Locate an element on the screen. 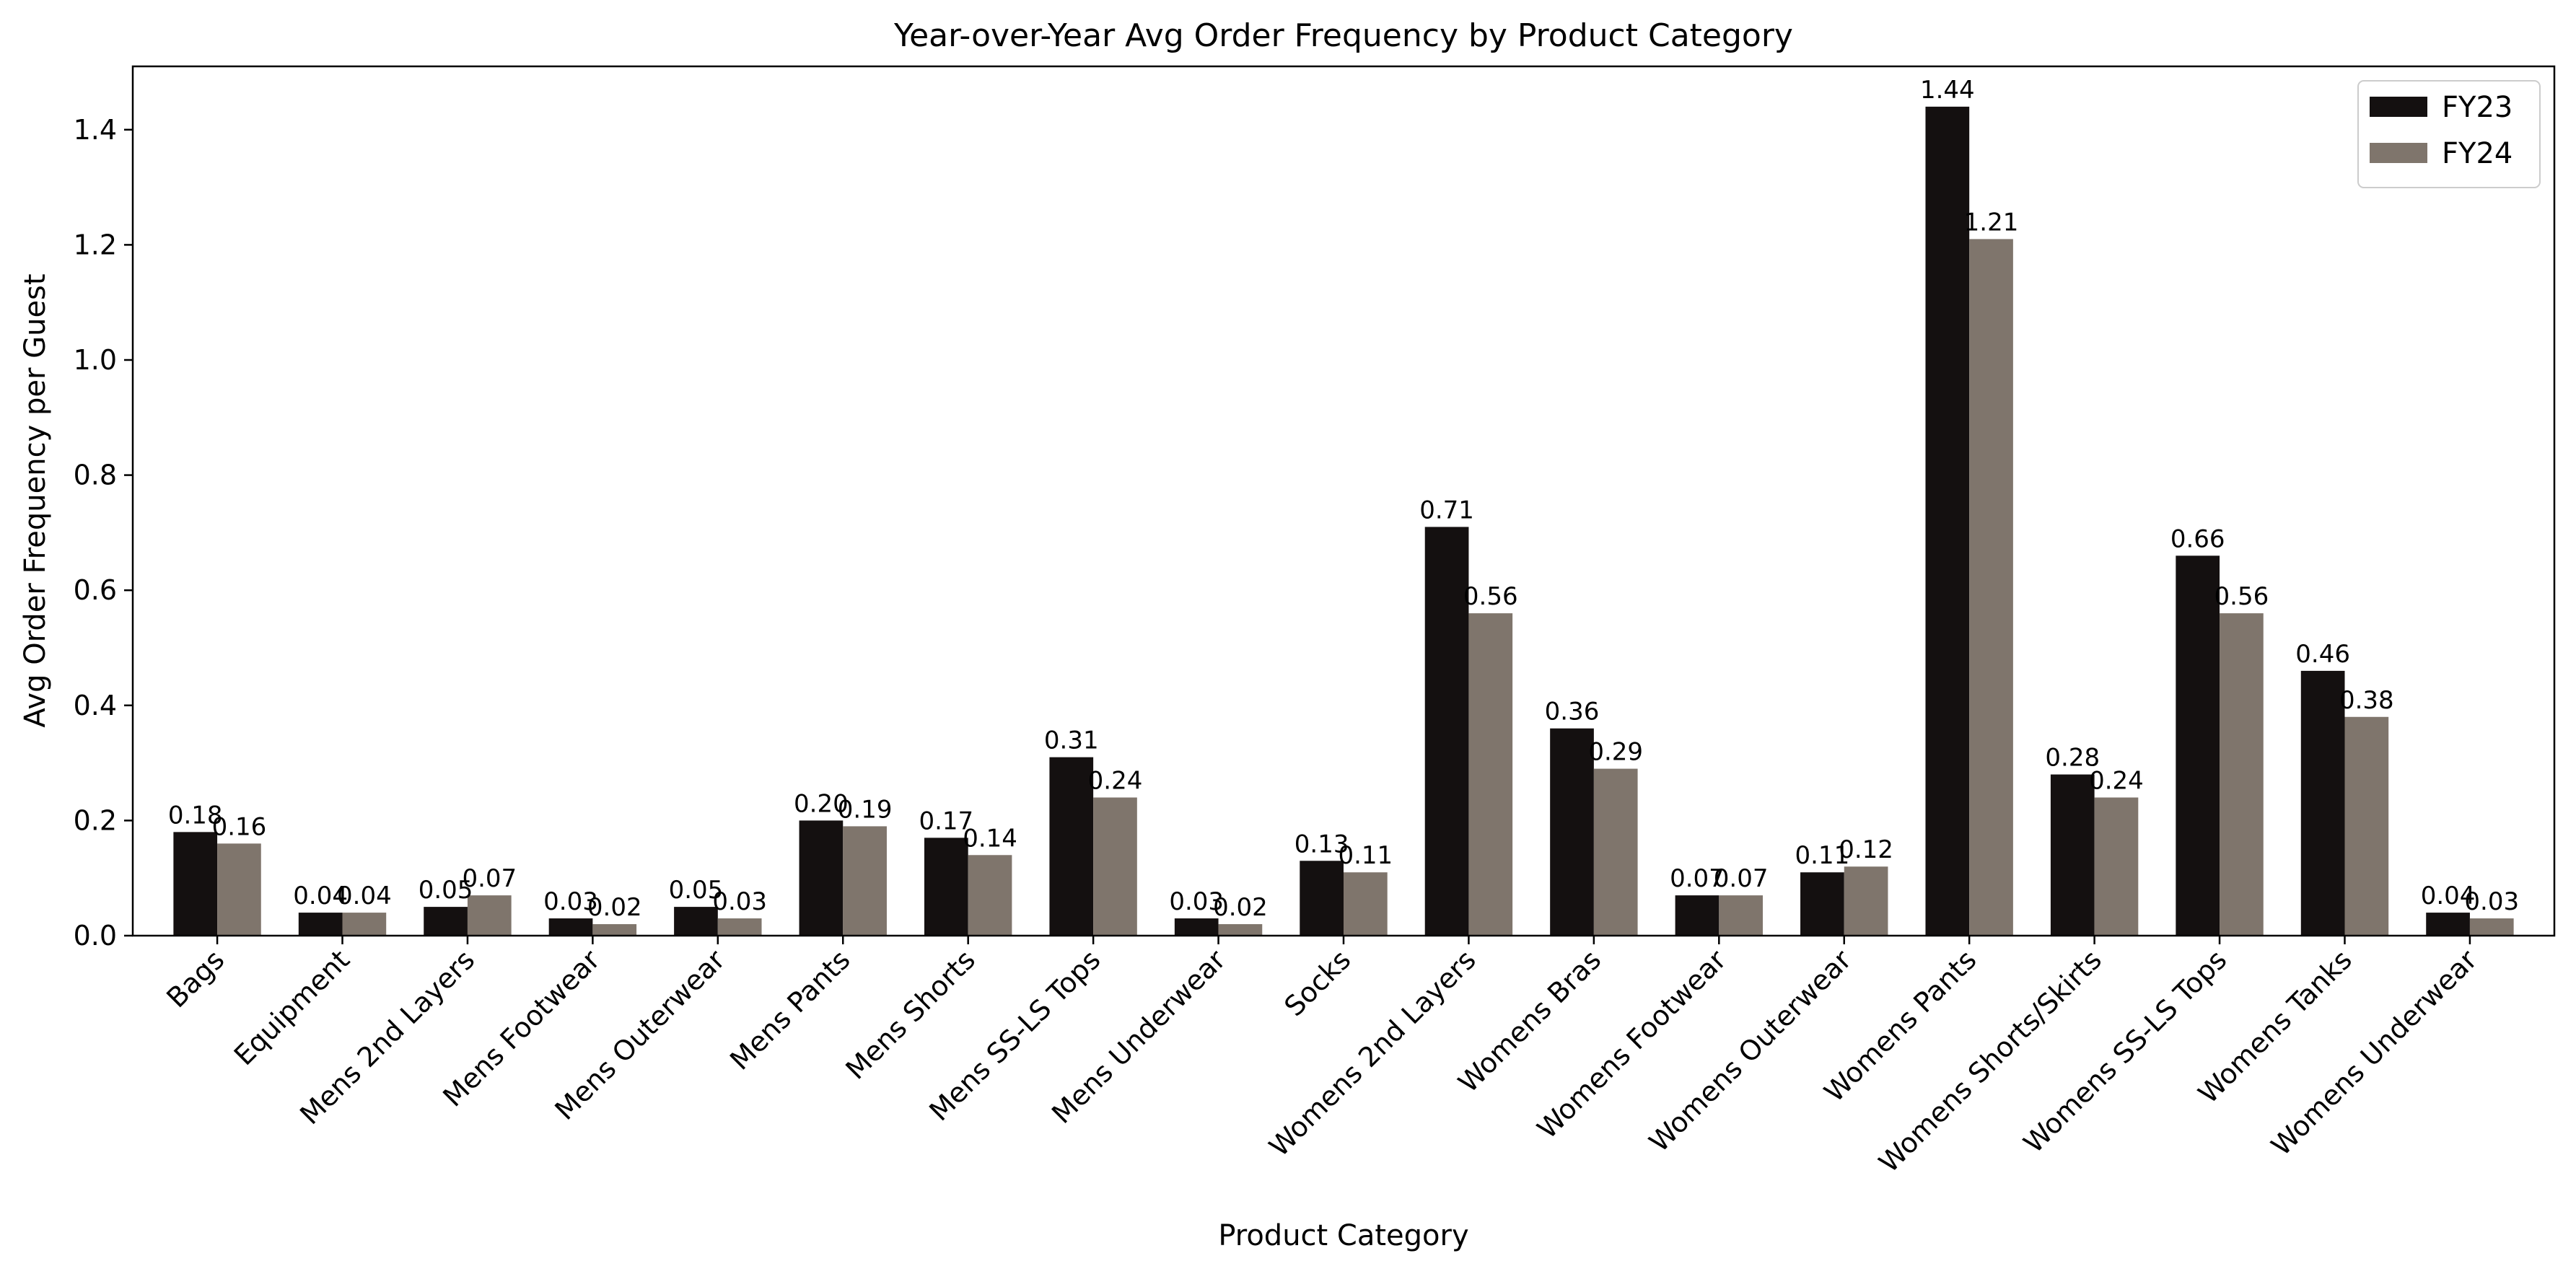 The height and width of the screenshot is (1274, 2576). bar-value-label-fy24-womens-bras: 0.29 is located at coordinates (1615, 753).